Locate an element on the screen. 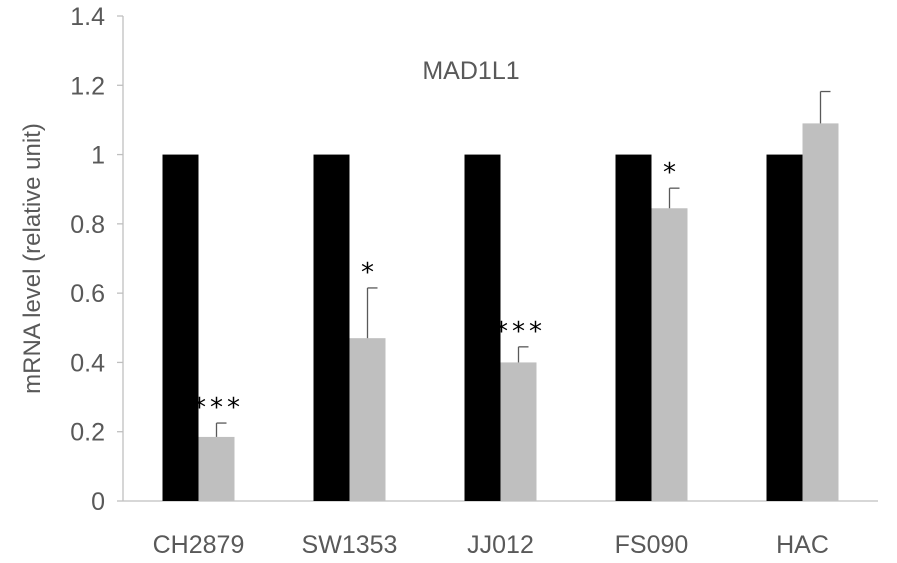  x-tick-label: FS090 is located at coordinates (652, 545).